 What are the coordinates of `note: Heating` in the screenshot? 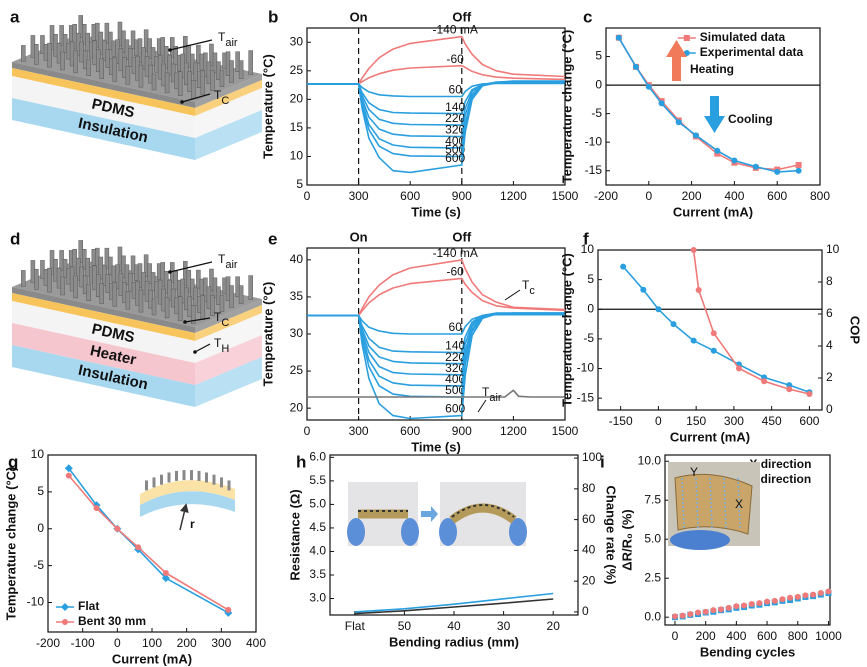 It's located at (712, 69).